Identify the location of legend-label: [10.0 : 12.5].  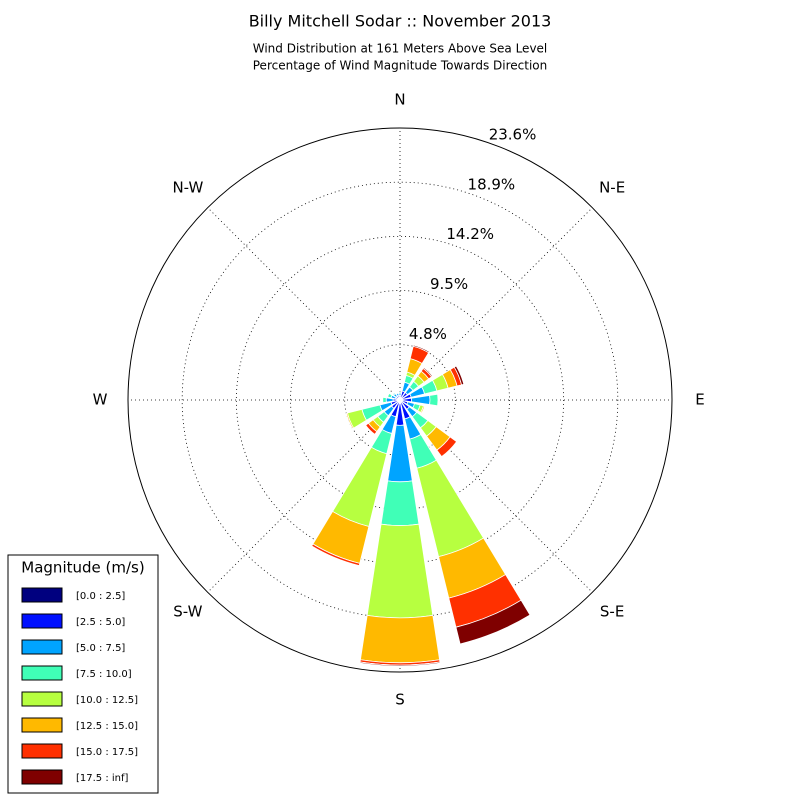
(107, 700).